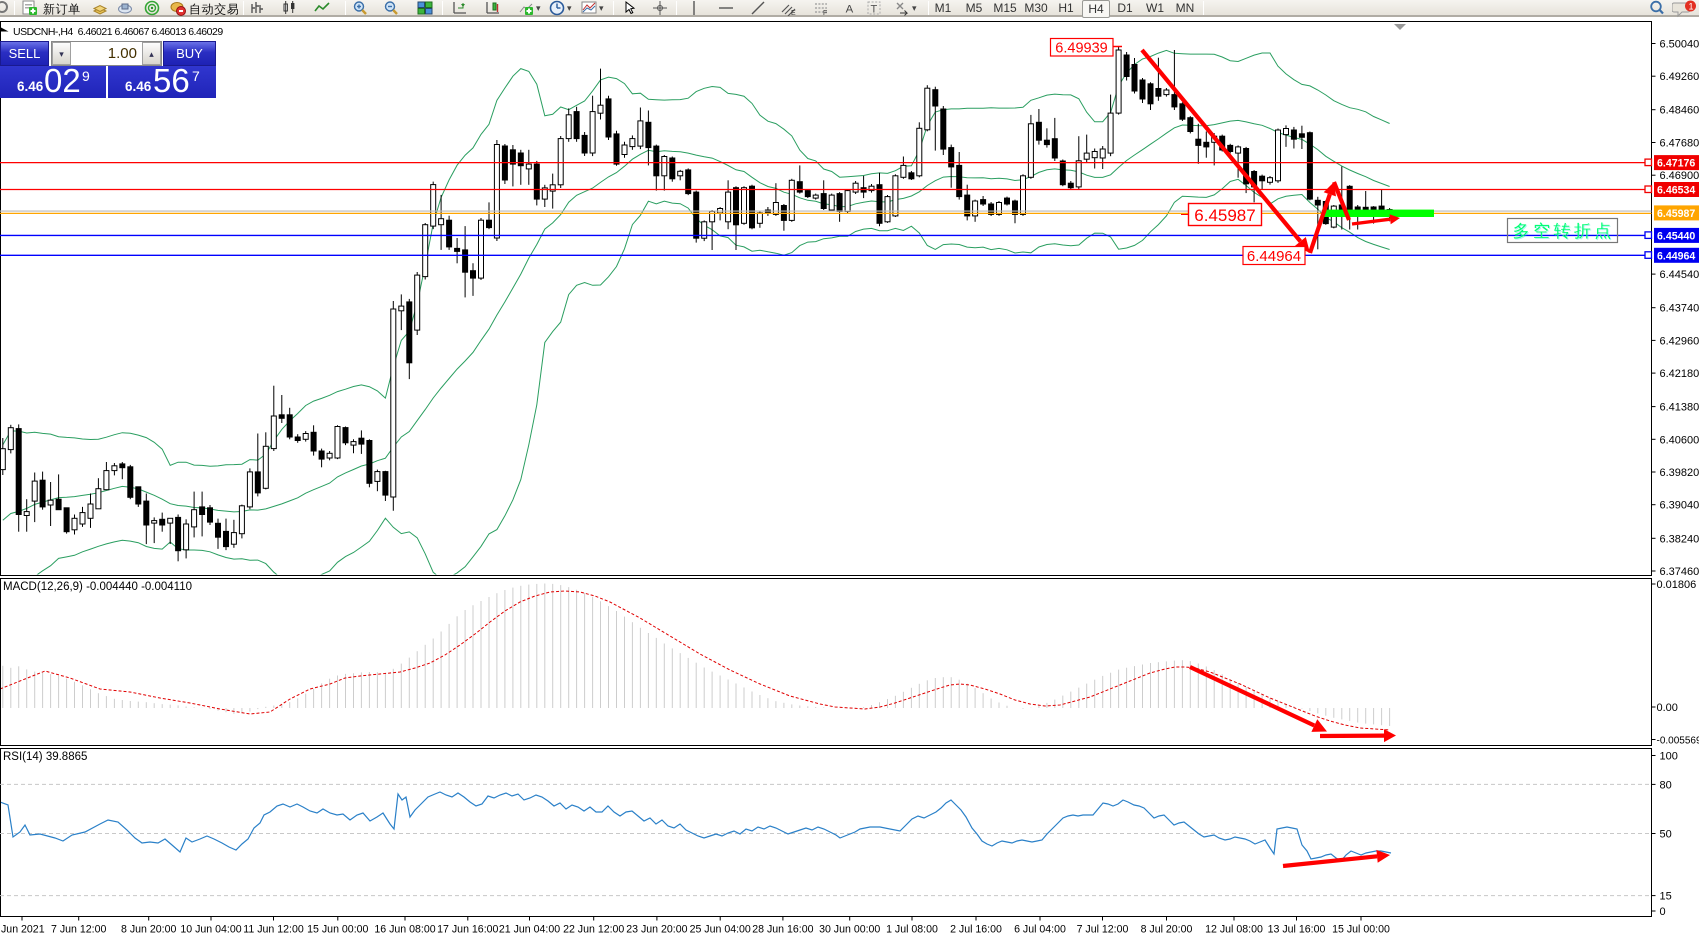 The width and height of the screenshot is (1699, 943). I want to click on svg-text: A, so click(850, 9).